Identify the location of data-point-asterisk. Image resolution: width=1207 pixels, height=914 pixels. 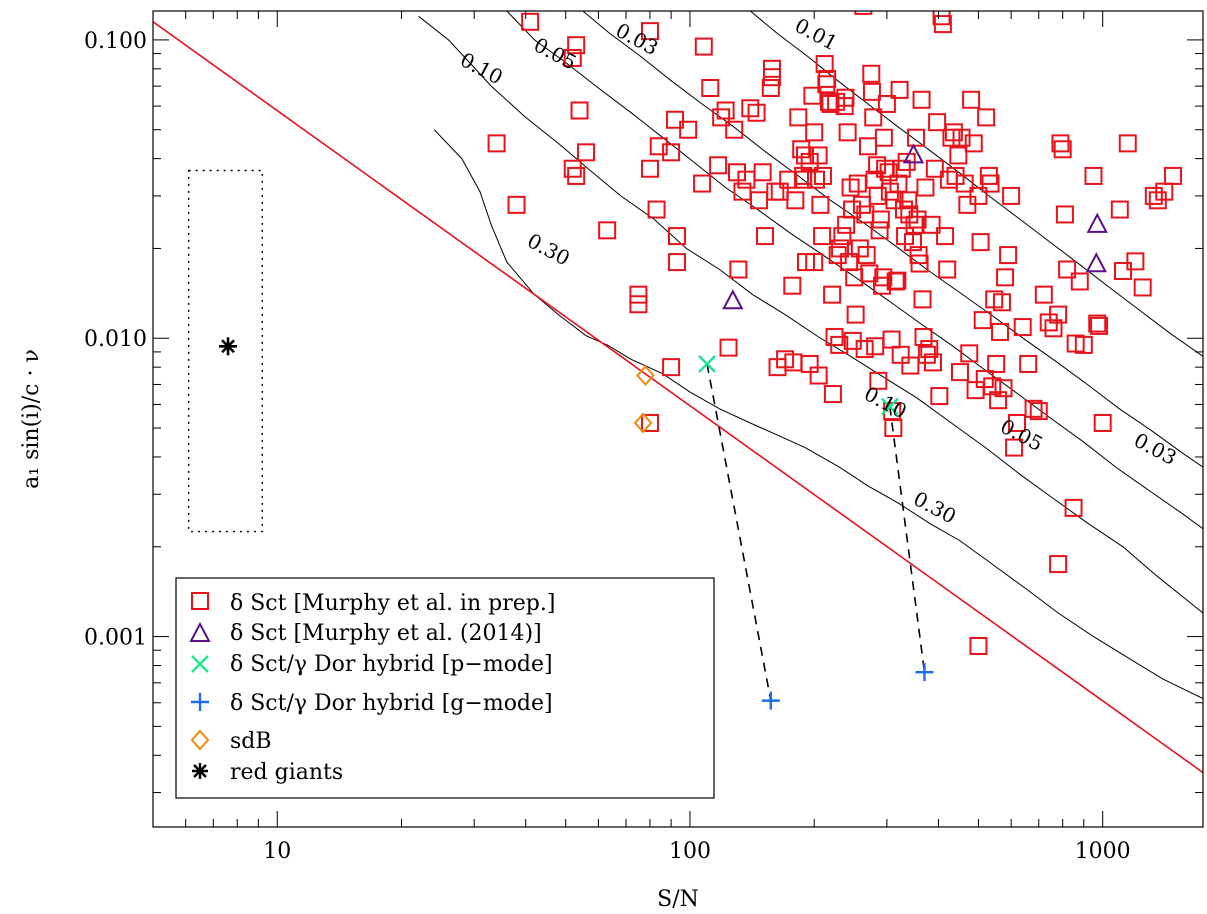
(228, 346).